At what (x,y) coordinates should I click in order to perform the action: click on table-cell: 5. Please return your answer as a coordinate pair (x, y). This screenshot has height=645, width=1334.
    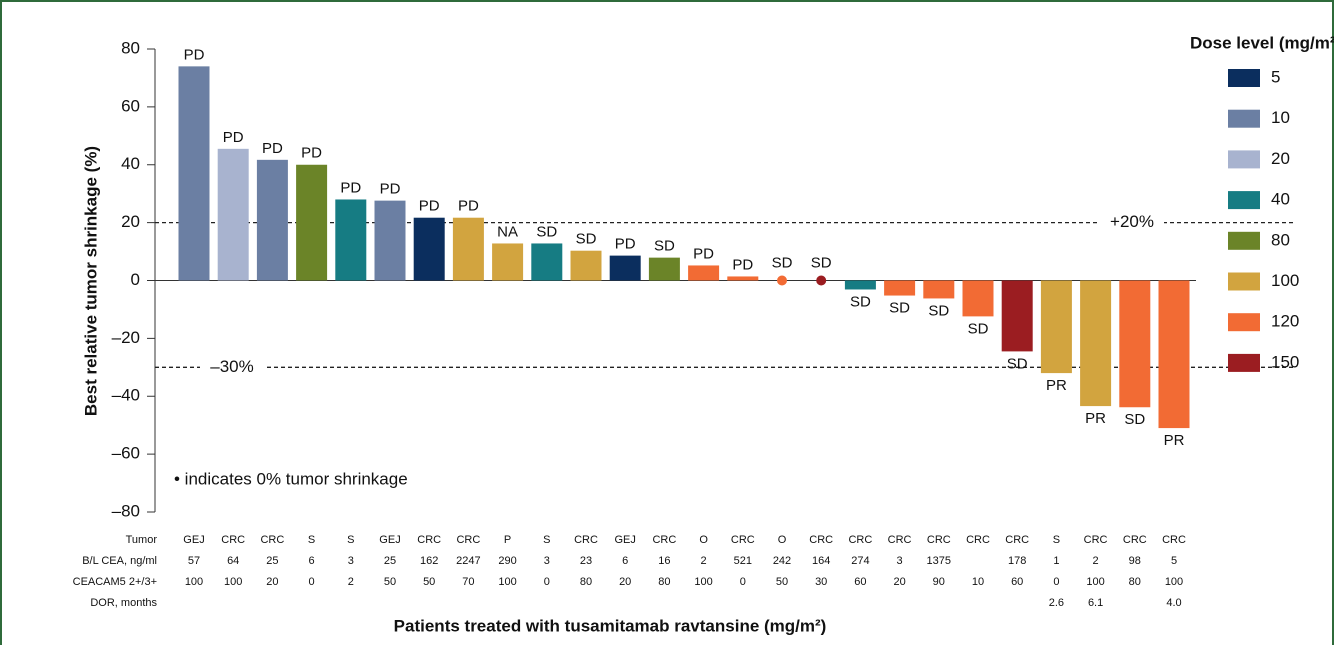
    Looking at the image, I should click on (1174, 561).